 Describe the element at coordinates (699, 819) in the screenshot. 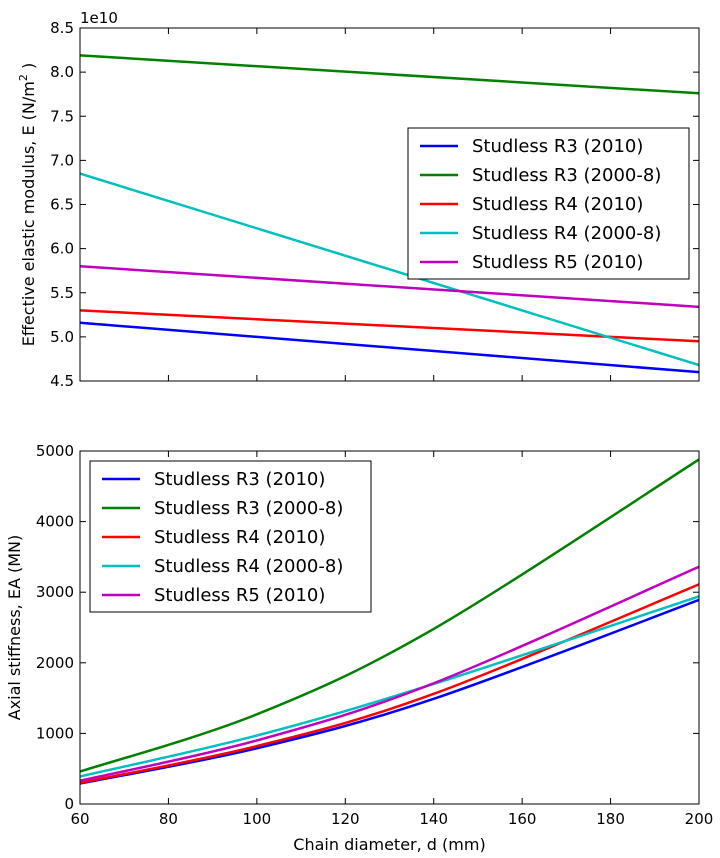

I see `stiffness-x-tick-label: 200` at that location.